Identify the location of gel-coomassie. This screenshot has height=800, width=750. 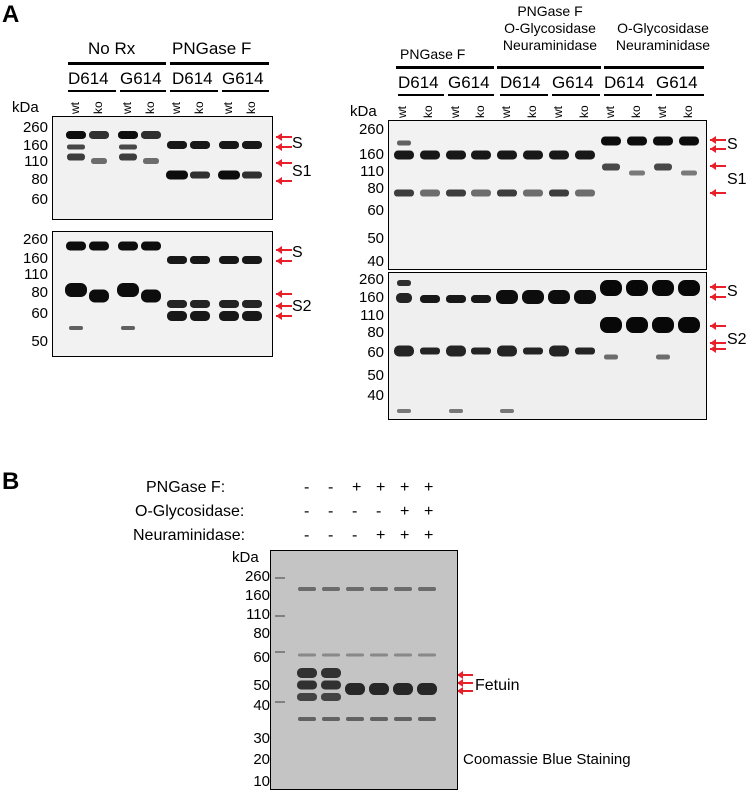
(364, 670).